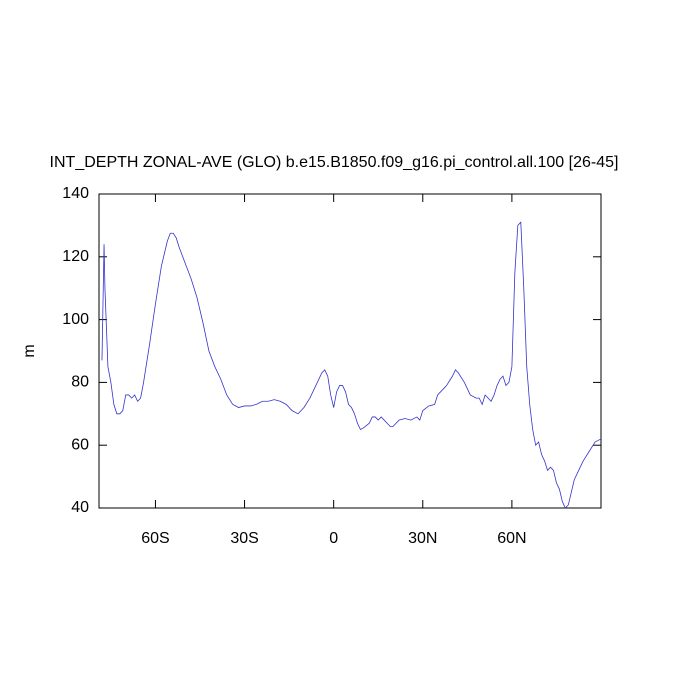 The image size is (700, 700). Describe the element at coordinates (75, 319) in the screenshot. I see `y-tick-label: 100` at that location.